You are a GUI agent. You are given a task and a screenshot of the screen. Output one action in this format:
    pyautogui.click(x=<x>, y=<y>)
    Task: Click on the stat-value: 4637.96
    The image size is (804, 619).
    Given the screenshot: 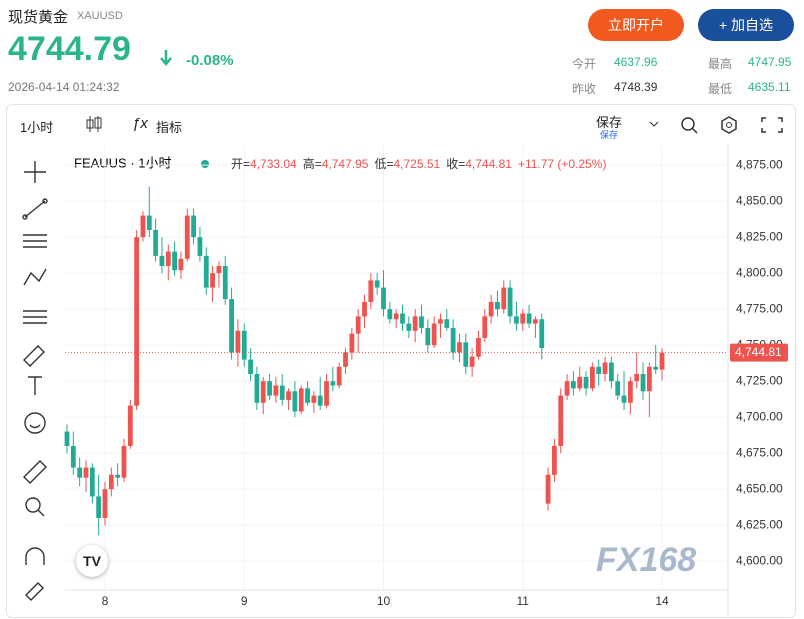 What is the action you would take?
    pyautogui.click(x=636, y=62)
    